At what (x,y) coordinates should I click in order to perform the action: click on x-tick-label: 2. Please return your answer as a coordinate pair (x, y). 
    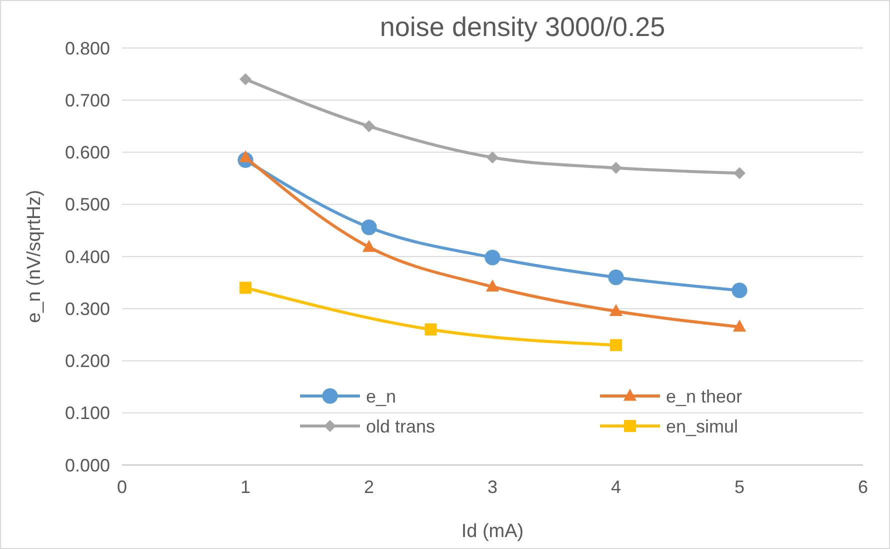
    Looking at the image, I should click on (369, 487).